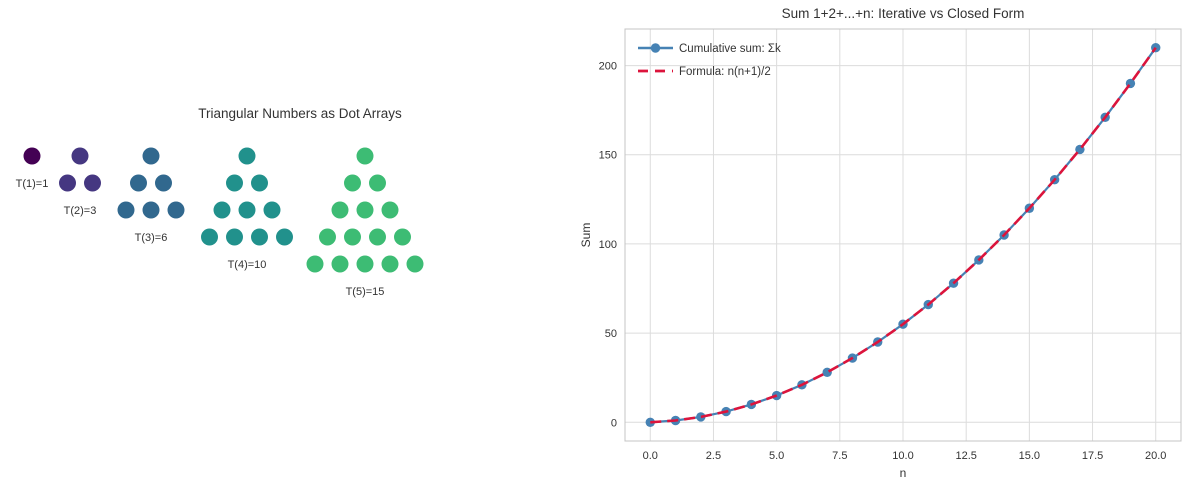 The image size is (1189, 490). I want to click on x-tick-label: 17.5, so click(1092, 456).